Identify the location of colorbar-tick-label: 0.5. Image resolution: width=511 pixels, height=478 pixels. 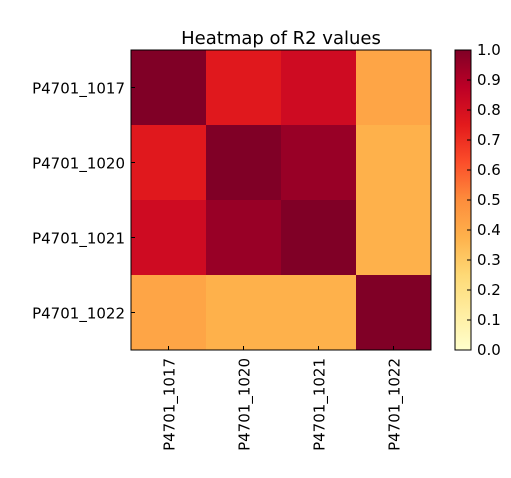
(489, 200).